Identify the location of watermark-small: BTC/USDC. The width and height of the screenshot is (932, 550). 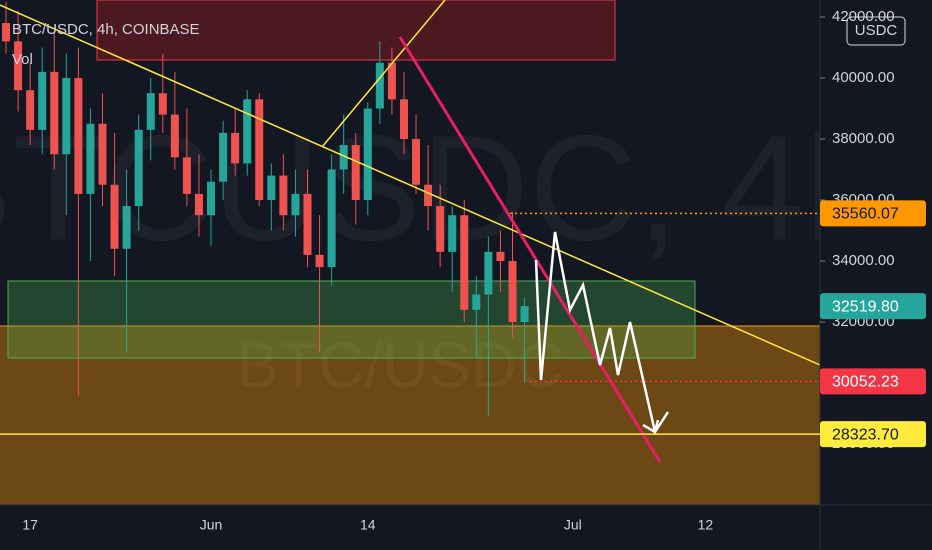
(399, 365).